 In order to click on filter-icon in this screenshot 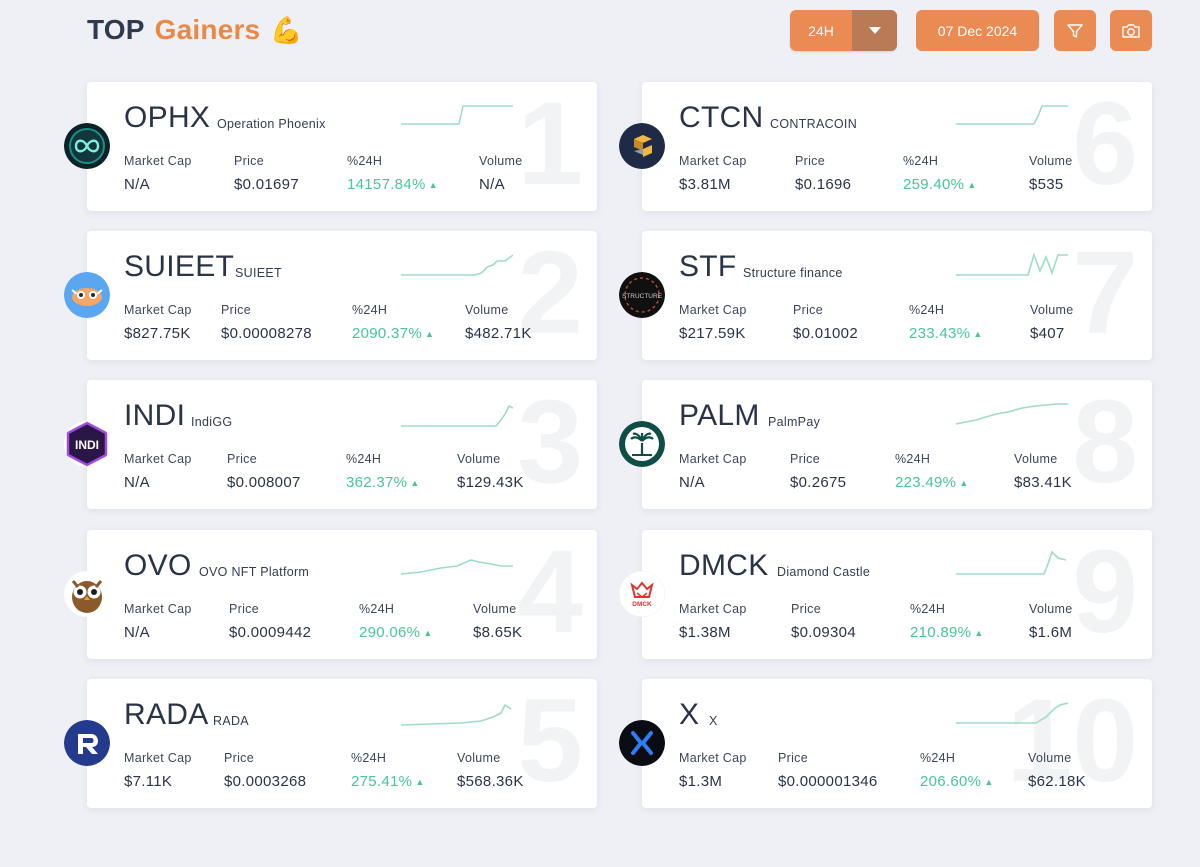, I will do `click(1075, 30)`.